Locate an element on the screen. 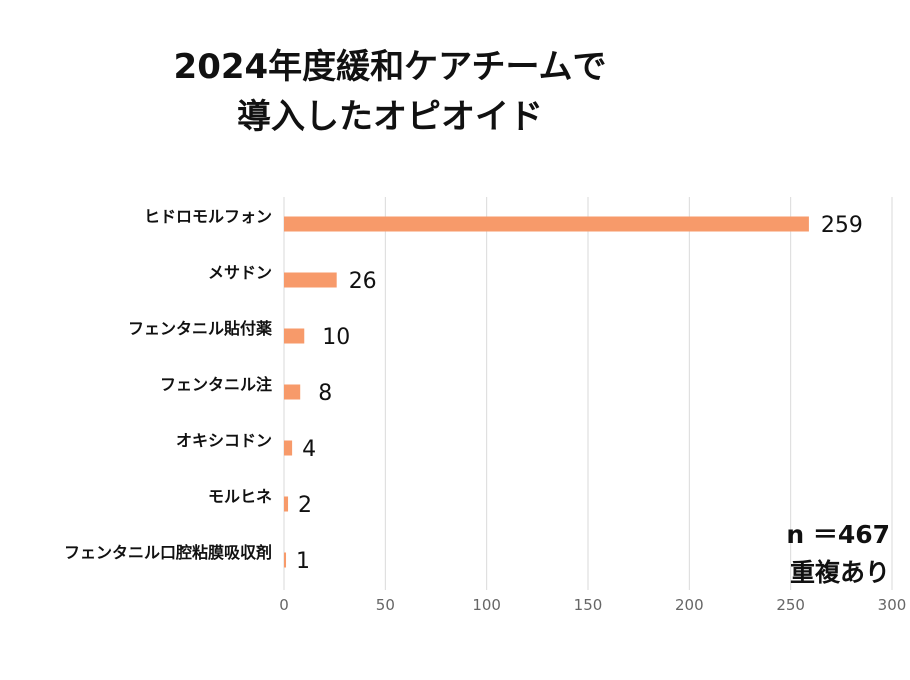 This screenshot has height=680, width=910. data-label: 1 is located at coordinates (303, 561).